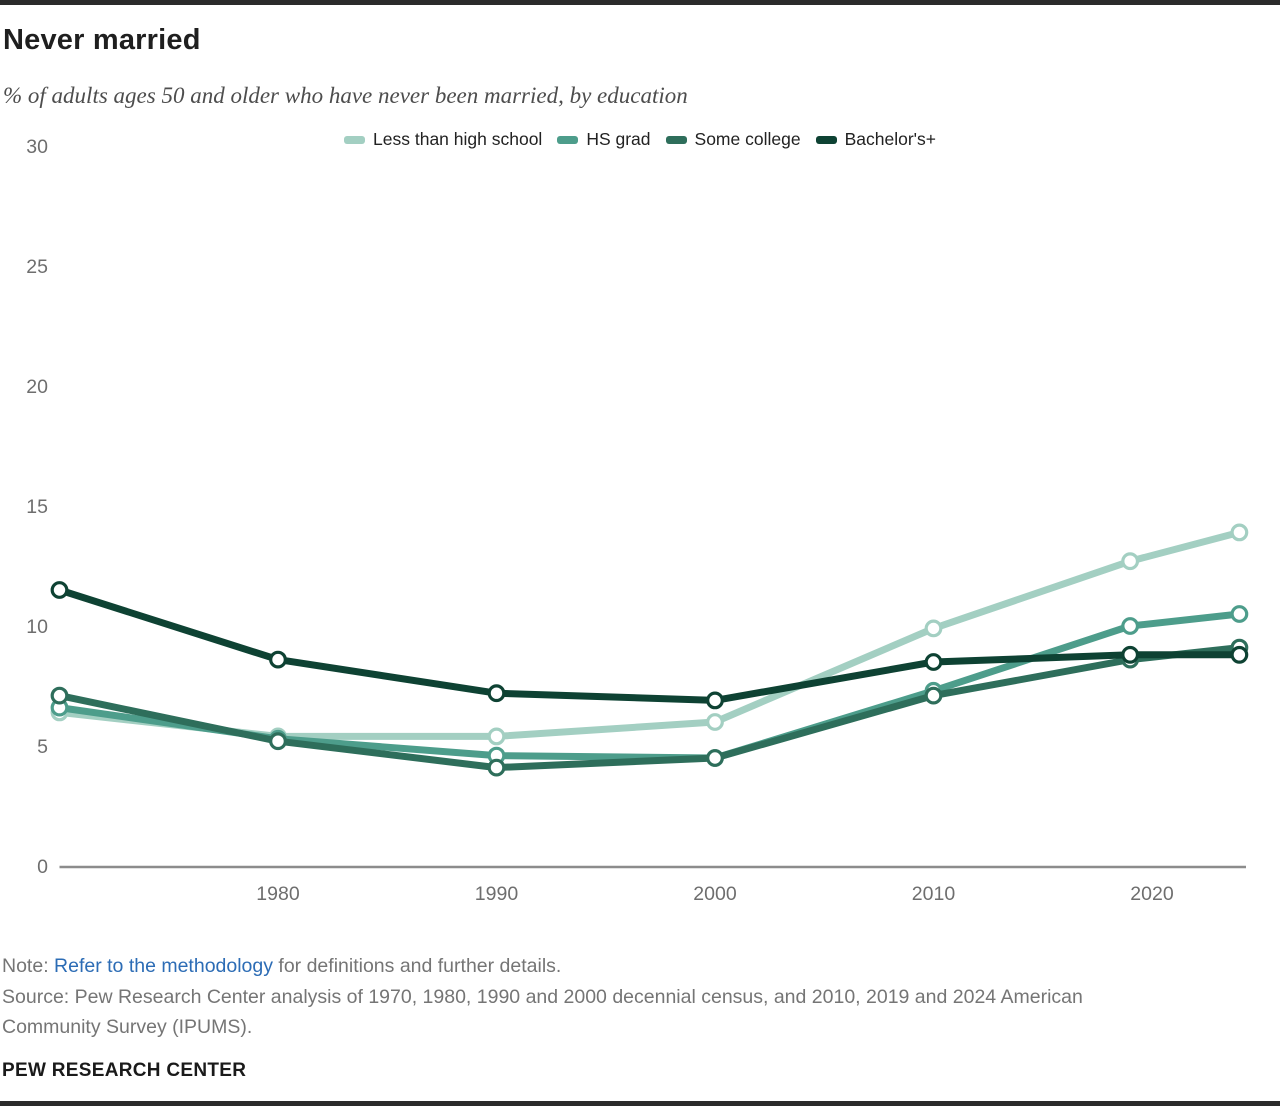  Describe the element at coordinates (37, 147) in the screenshot. I see `y-tick-label-30: 30` at that location.